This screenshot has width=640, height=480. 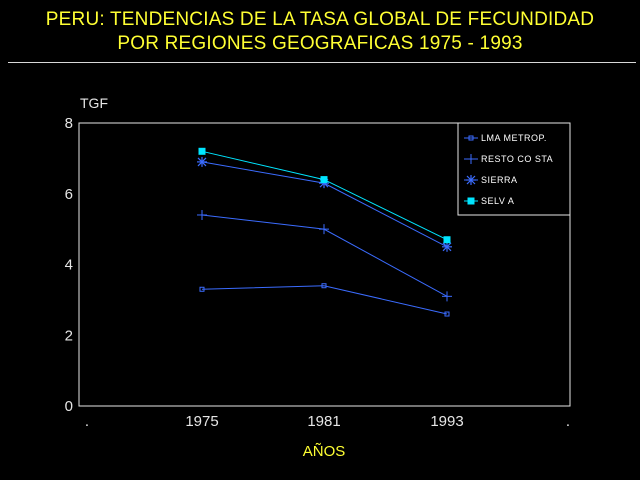 What do you see at coordinates (499, 180) in the screenshot?
I see `legend-label: SIERRA` at bounding box center [499, 180].